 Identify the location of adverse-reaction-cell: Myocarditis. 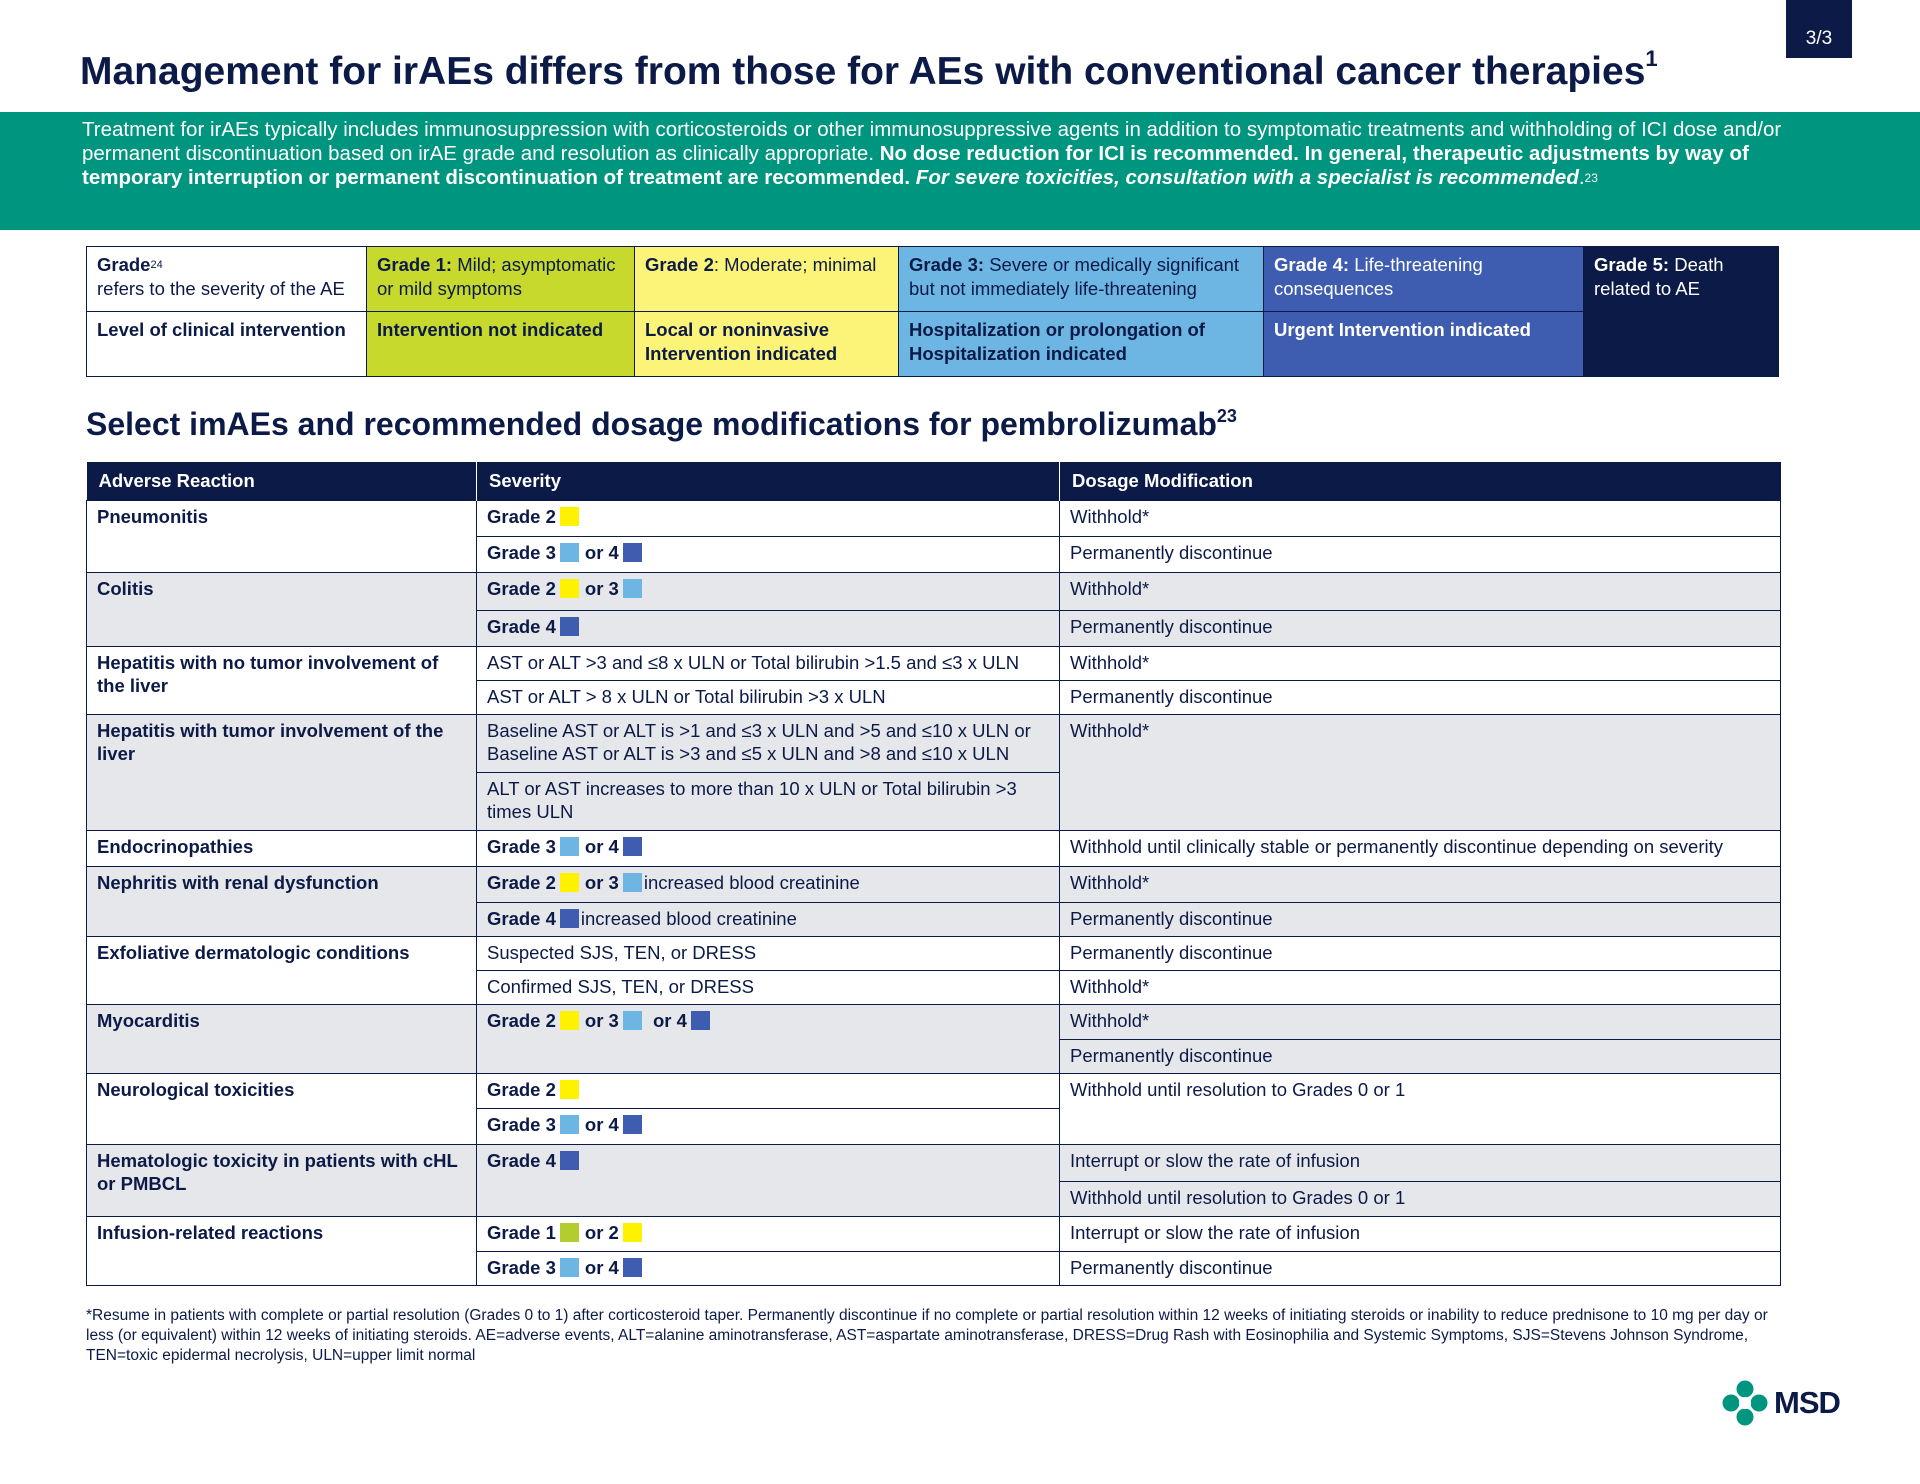
(281, 1038).